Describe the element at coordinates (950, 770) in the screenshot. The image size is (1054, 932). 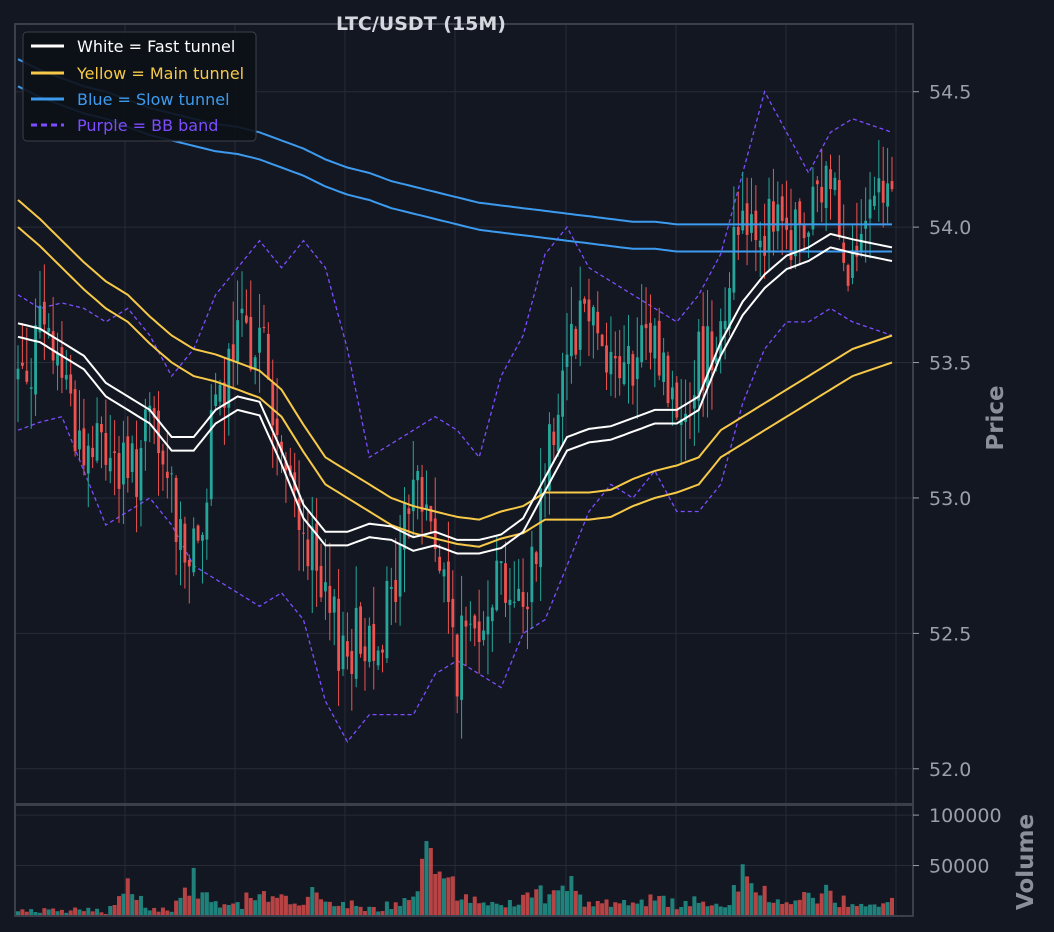
I see `price-tick-label: 52.0` at that location.